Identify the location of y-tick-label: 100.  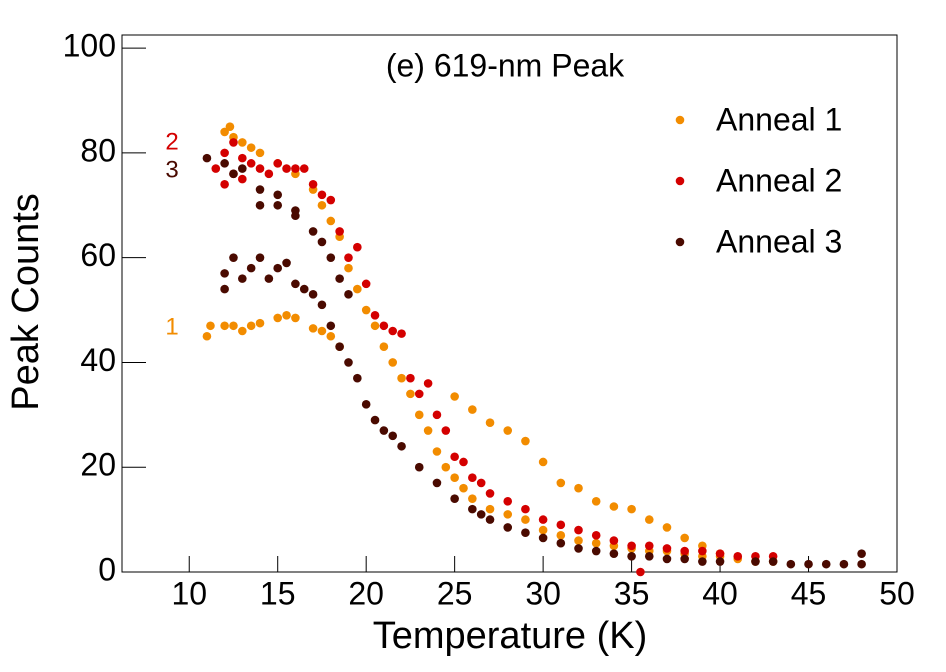
(89, 46).